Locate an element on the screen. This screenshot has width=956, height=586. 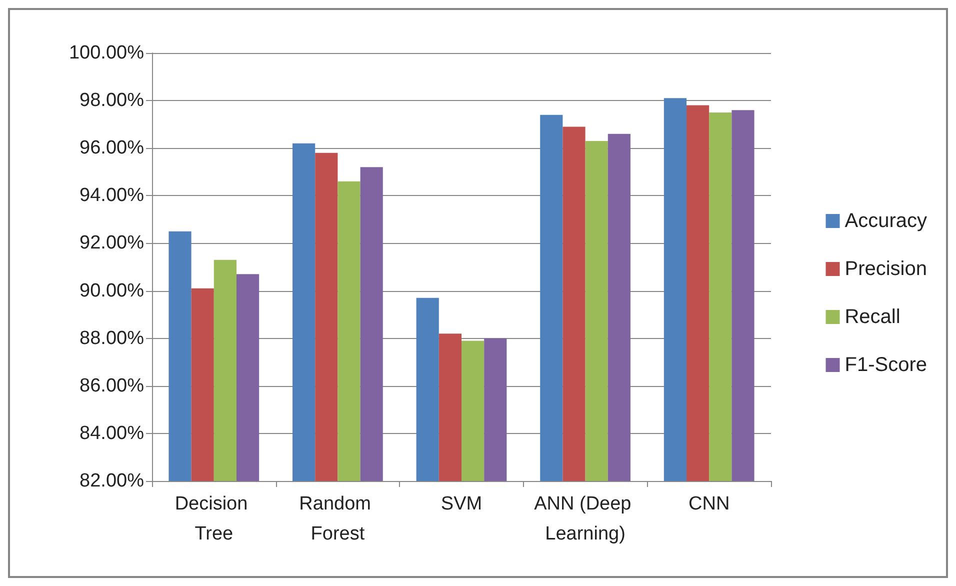
legend-label: F1-Score is located at coordinates (885, 365).